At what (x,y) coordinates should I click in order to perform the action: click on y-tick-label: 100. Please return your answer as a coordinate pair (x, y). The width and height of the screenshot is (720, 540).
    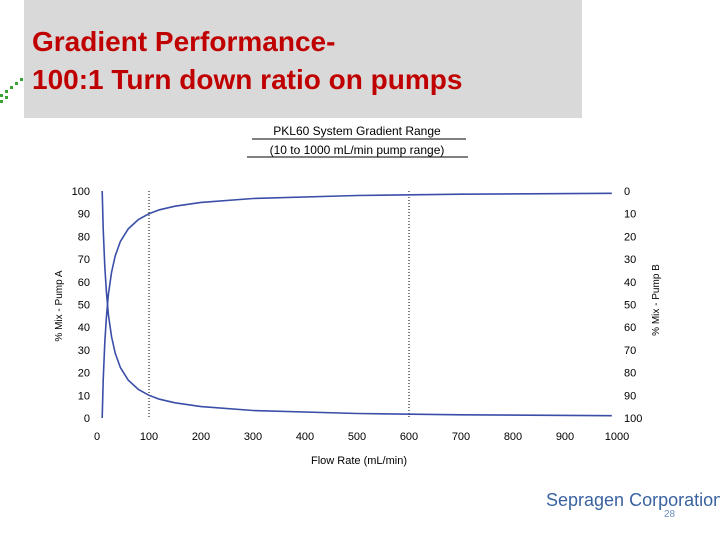
    Looking at the image, I should click on (81, 192).